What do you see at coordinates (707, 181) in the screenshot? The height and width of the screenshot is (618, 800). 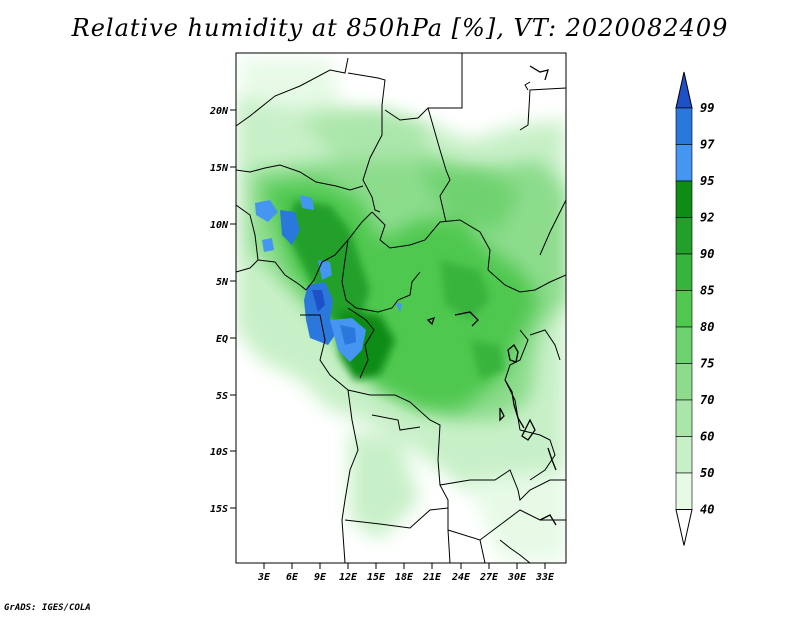 I see `colorbar-label: 95` at bounding box center [707, 181].